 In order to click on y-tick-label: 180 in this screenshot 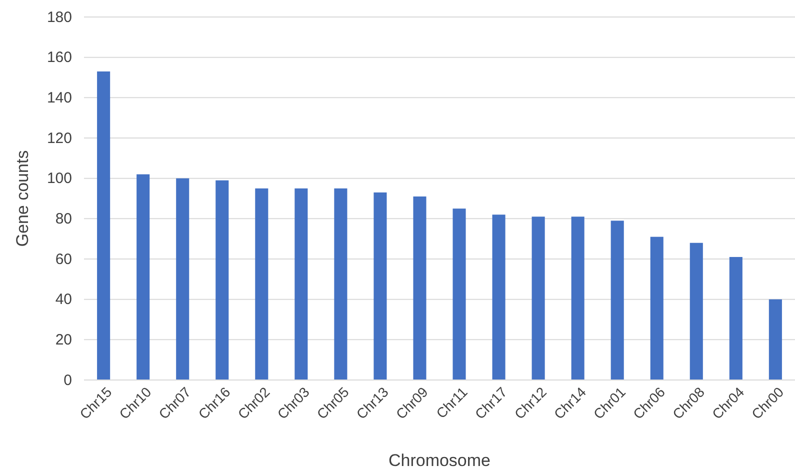, I will do `click(59, 17)`.